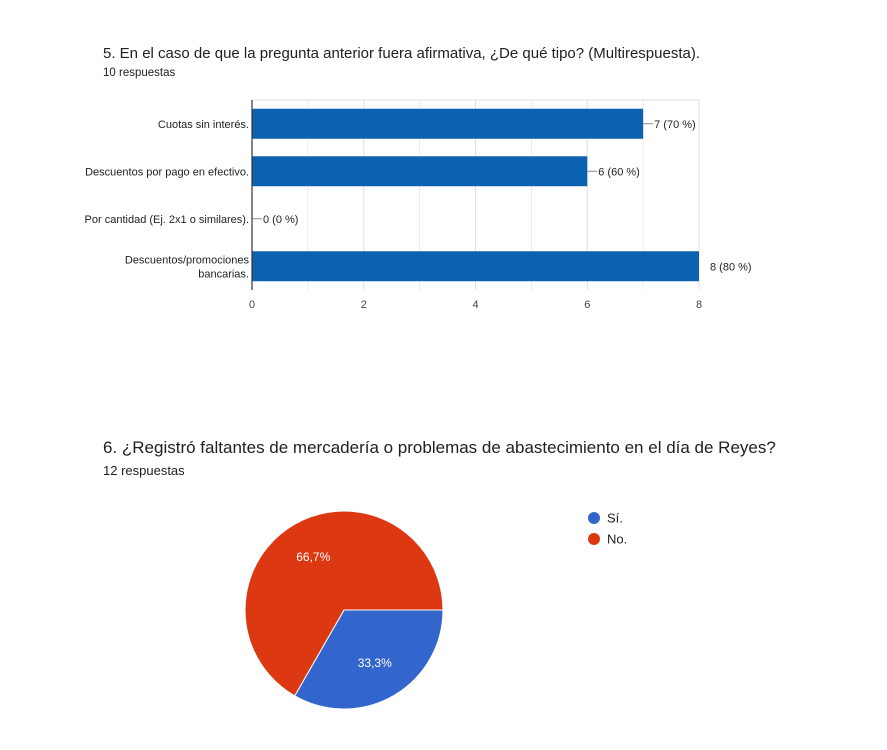 The height and width of the screenshot is (750, 887). What do you see at coordinates (675, 125) in the screenshot?
I see `data-label-0: 7 (70 %)` at bounding box center [675, 125].